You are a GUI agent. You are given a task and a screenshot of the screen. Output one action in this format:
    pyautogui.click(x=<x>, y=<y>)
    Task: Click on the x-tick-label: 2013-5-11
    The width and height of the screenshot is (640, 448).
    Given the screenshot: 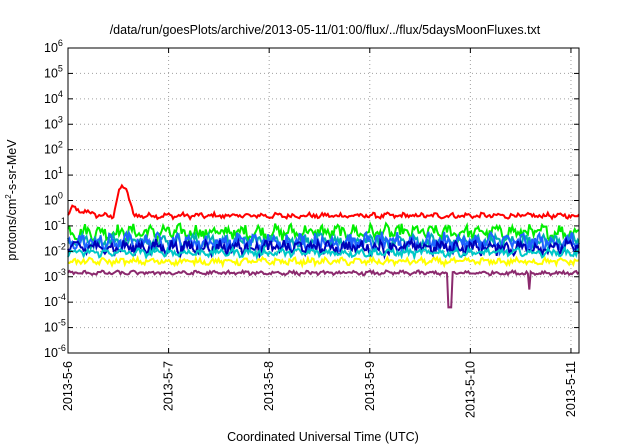 What is the action you would take?
    pyautogui.click(x=571, y=389)
    